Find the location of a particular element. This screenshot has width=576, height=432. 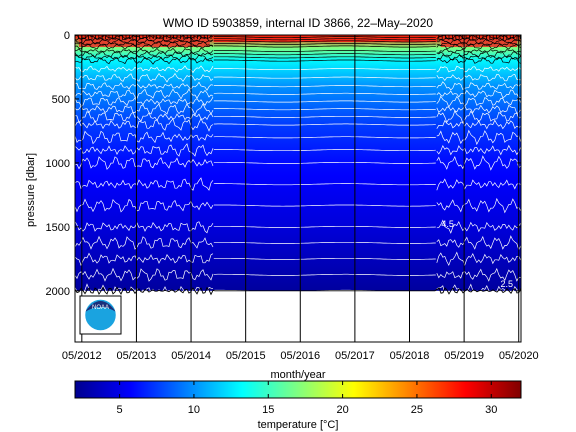

contour-label: 2.5 is located at coordinates (507, 284).